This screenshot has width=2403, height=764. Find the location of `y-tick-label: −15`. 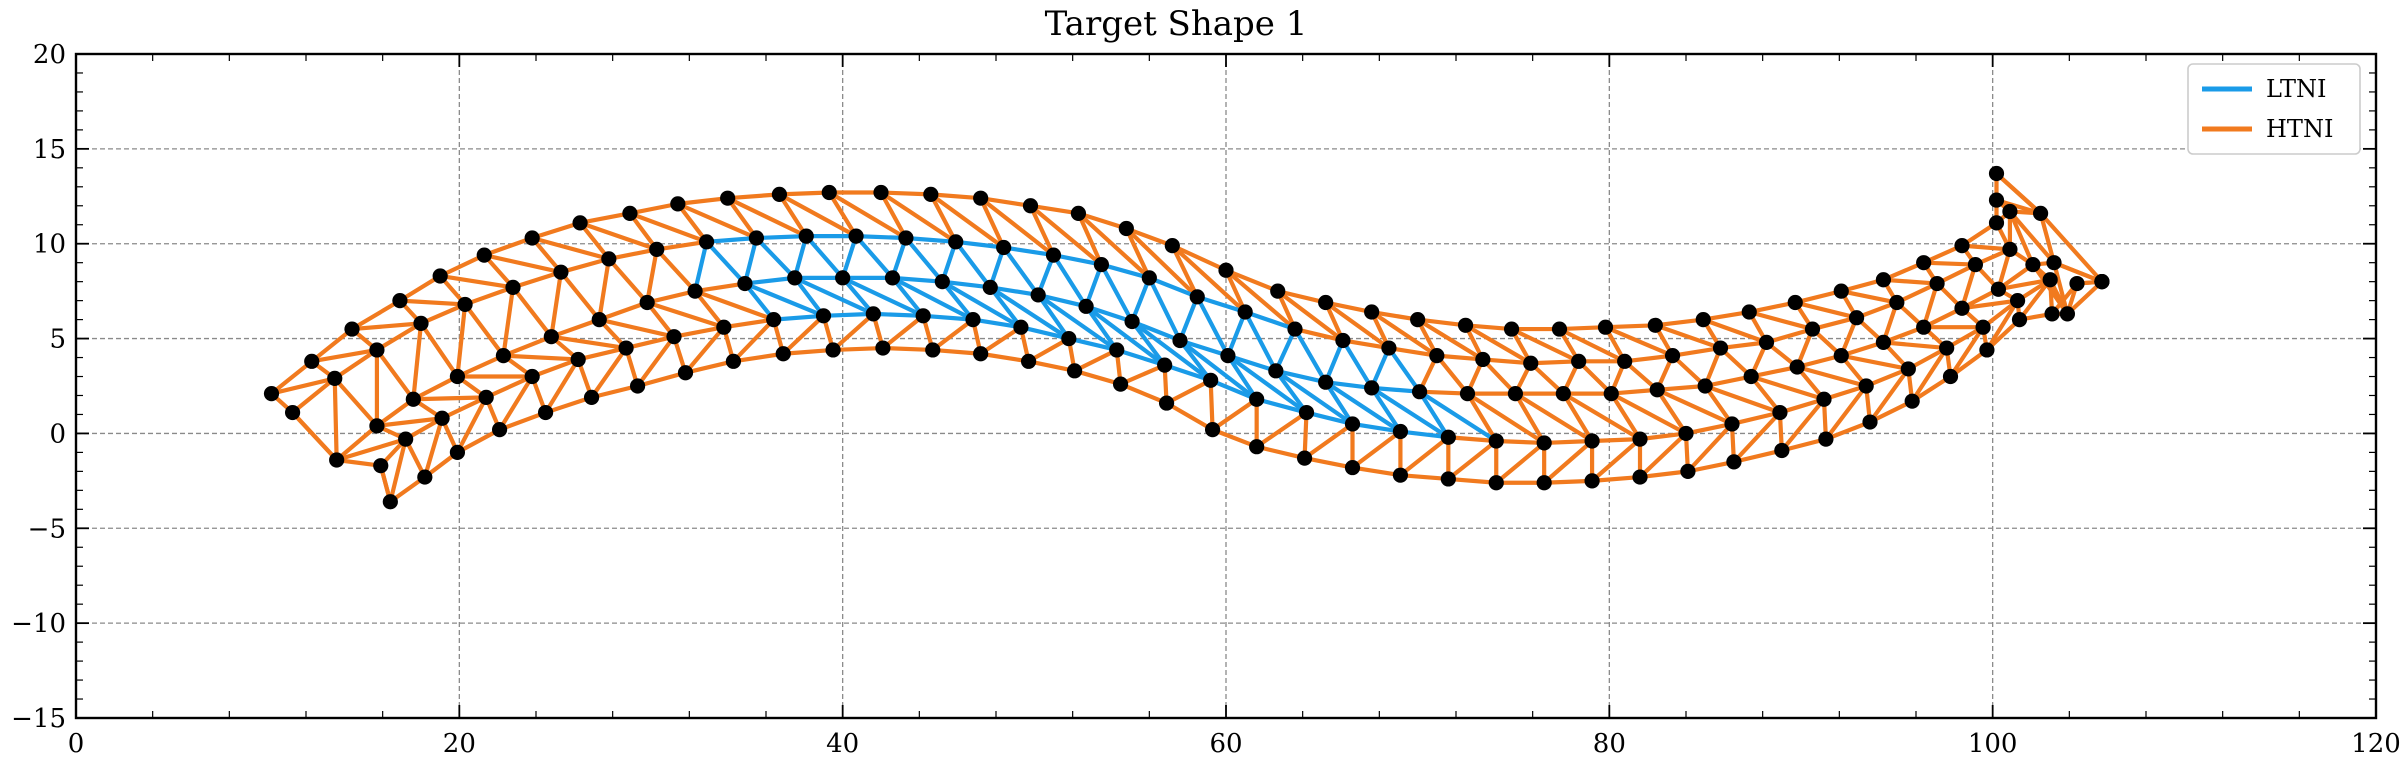

y-tick-label: −15 is located at coordinates (38, 719).